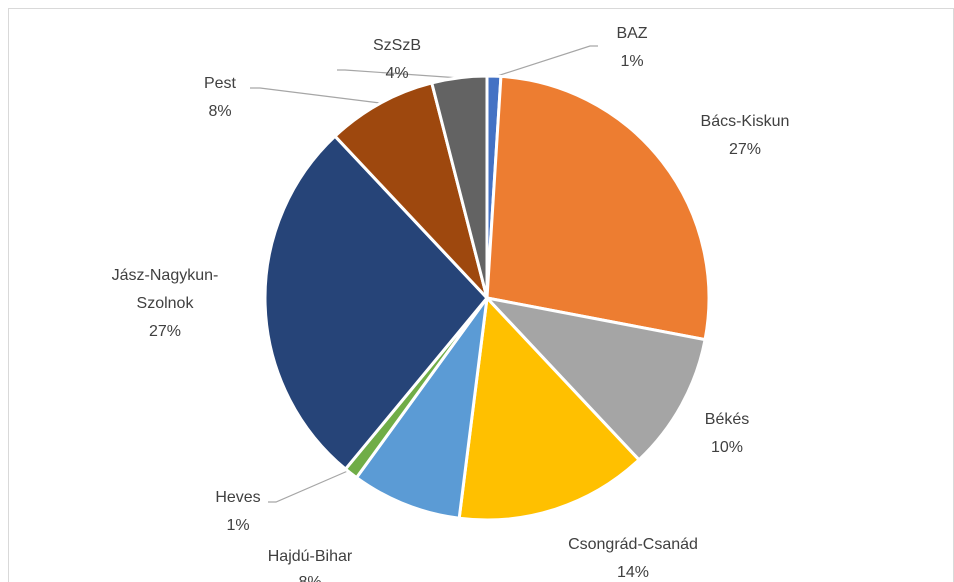 This screenshot has width=954, height=582. Describe the element at coordinates (727, 434) in the screenshot. I see `data-label: Békés 10%` at that location.